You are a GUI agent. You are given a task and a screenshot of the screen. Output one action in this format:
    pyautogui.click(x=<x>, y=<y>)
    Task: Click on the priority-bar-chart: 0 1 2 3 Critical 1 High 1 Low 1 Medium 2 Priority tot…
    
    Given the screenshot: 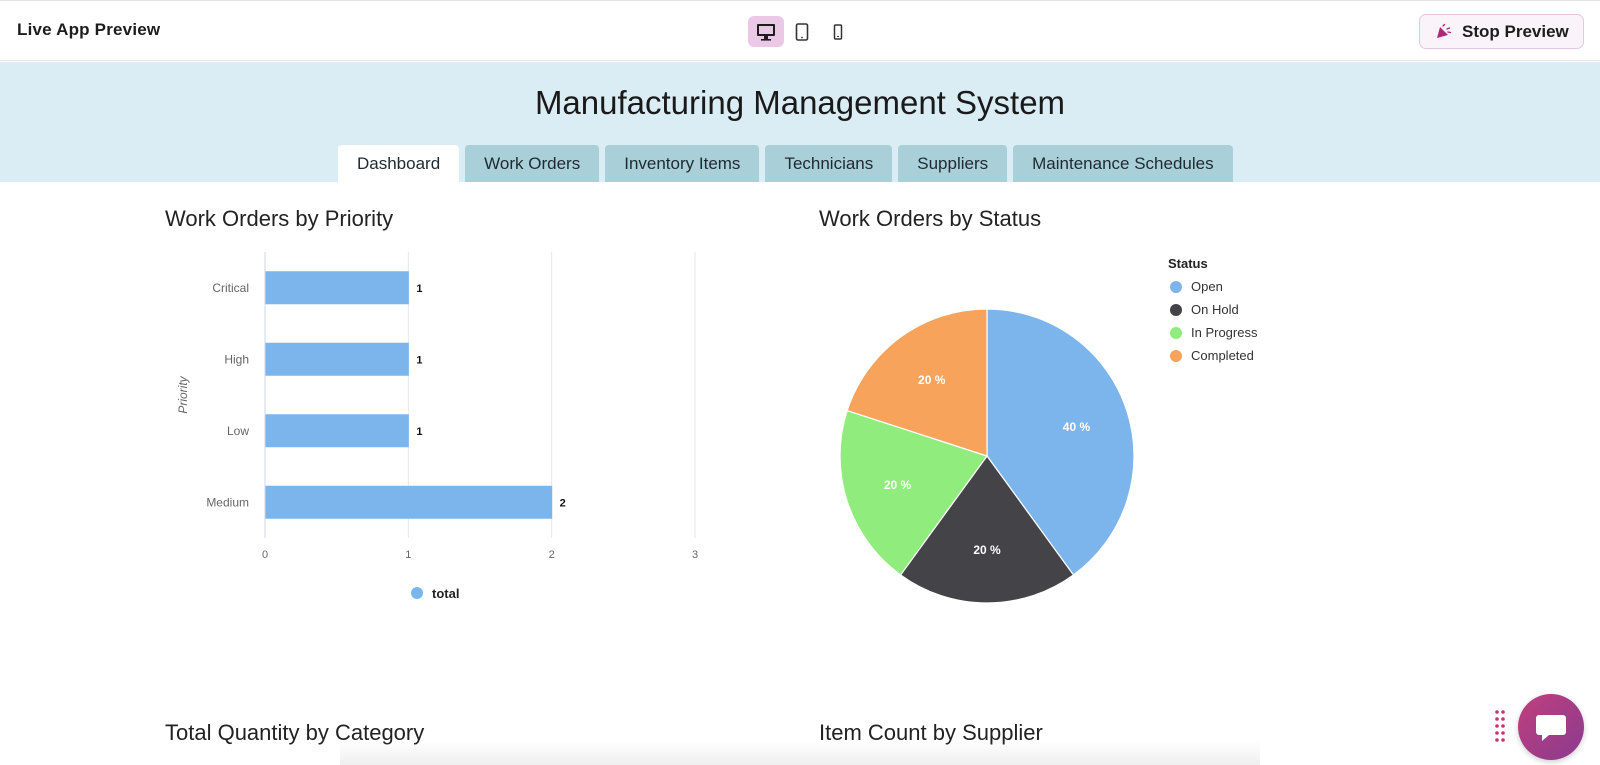 What is the action you would take?
    pyautogui.click(x=437, y=426)
    